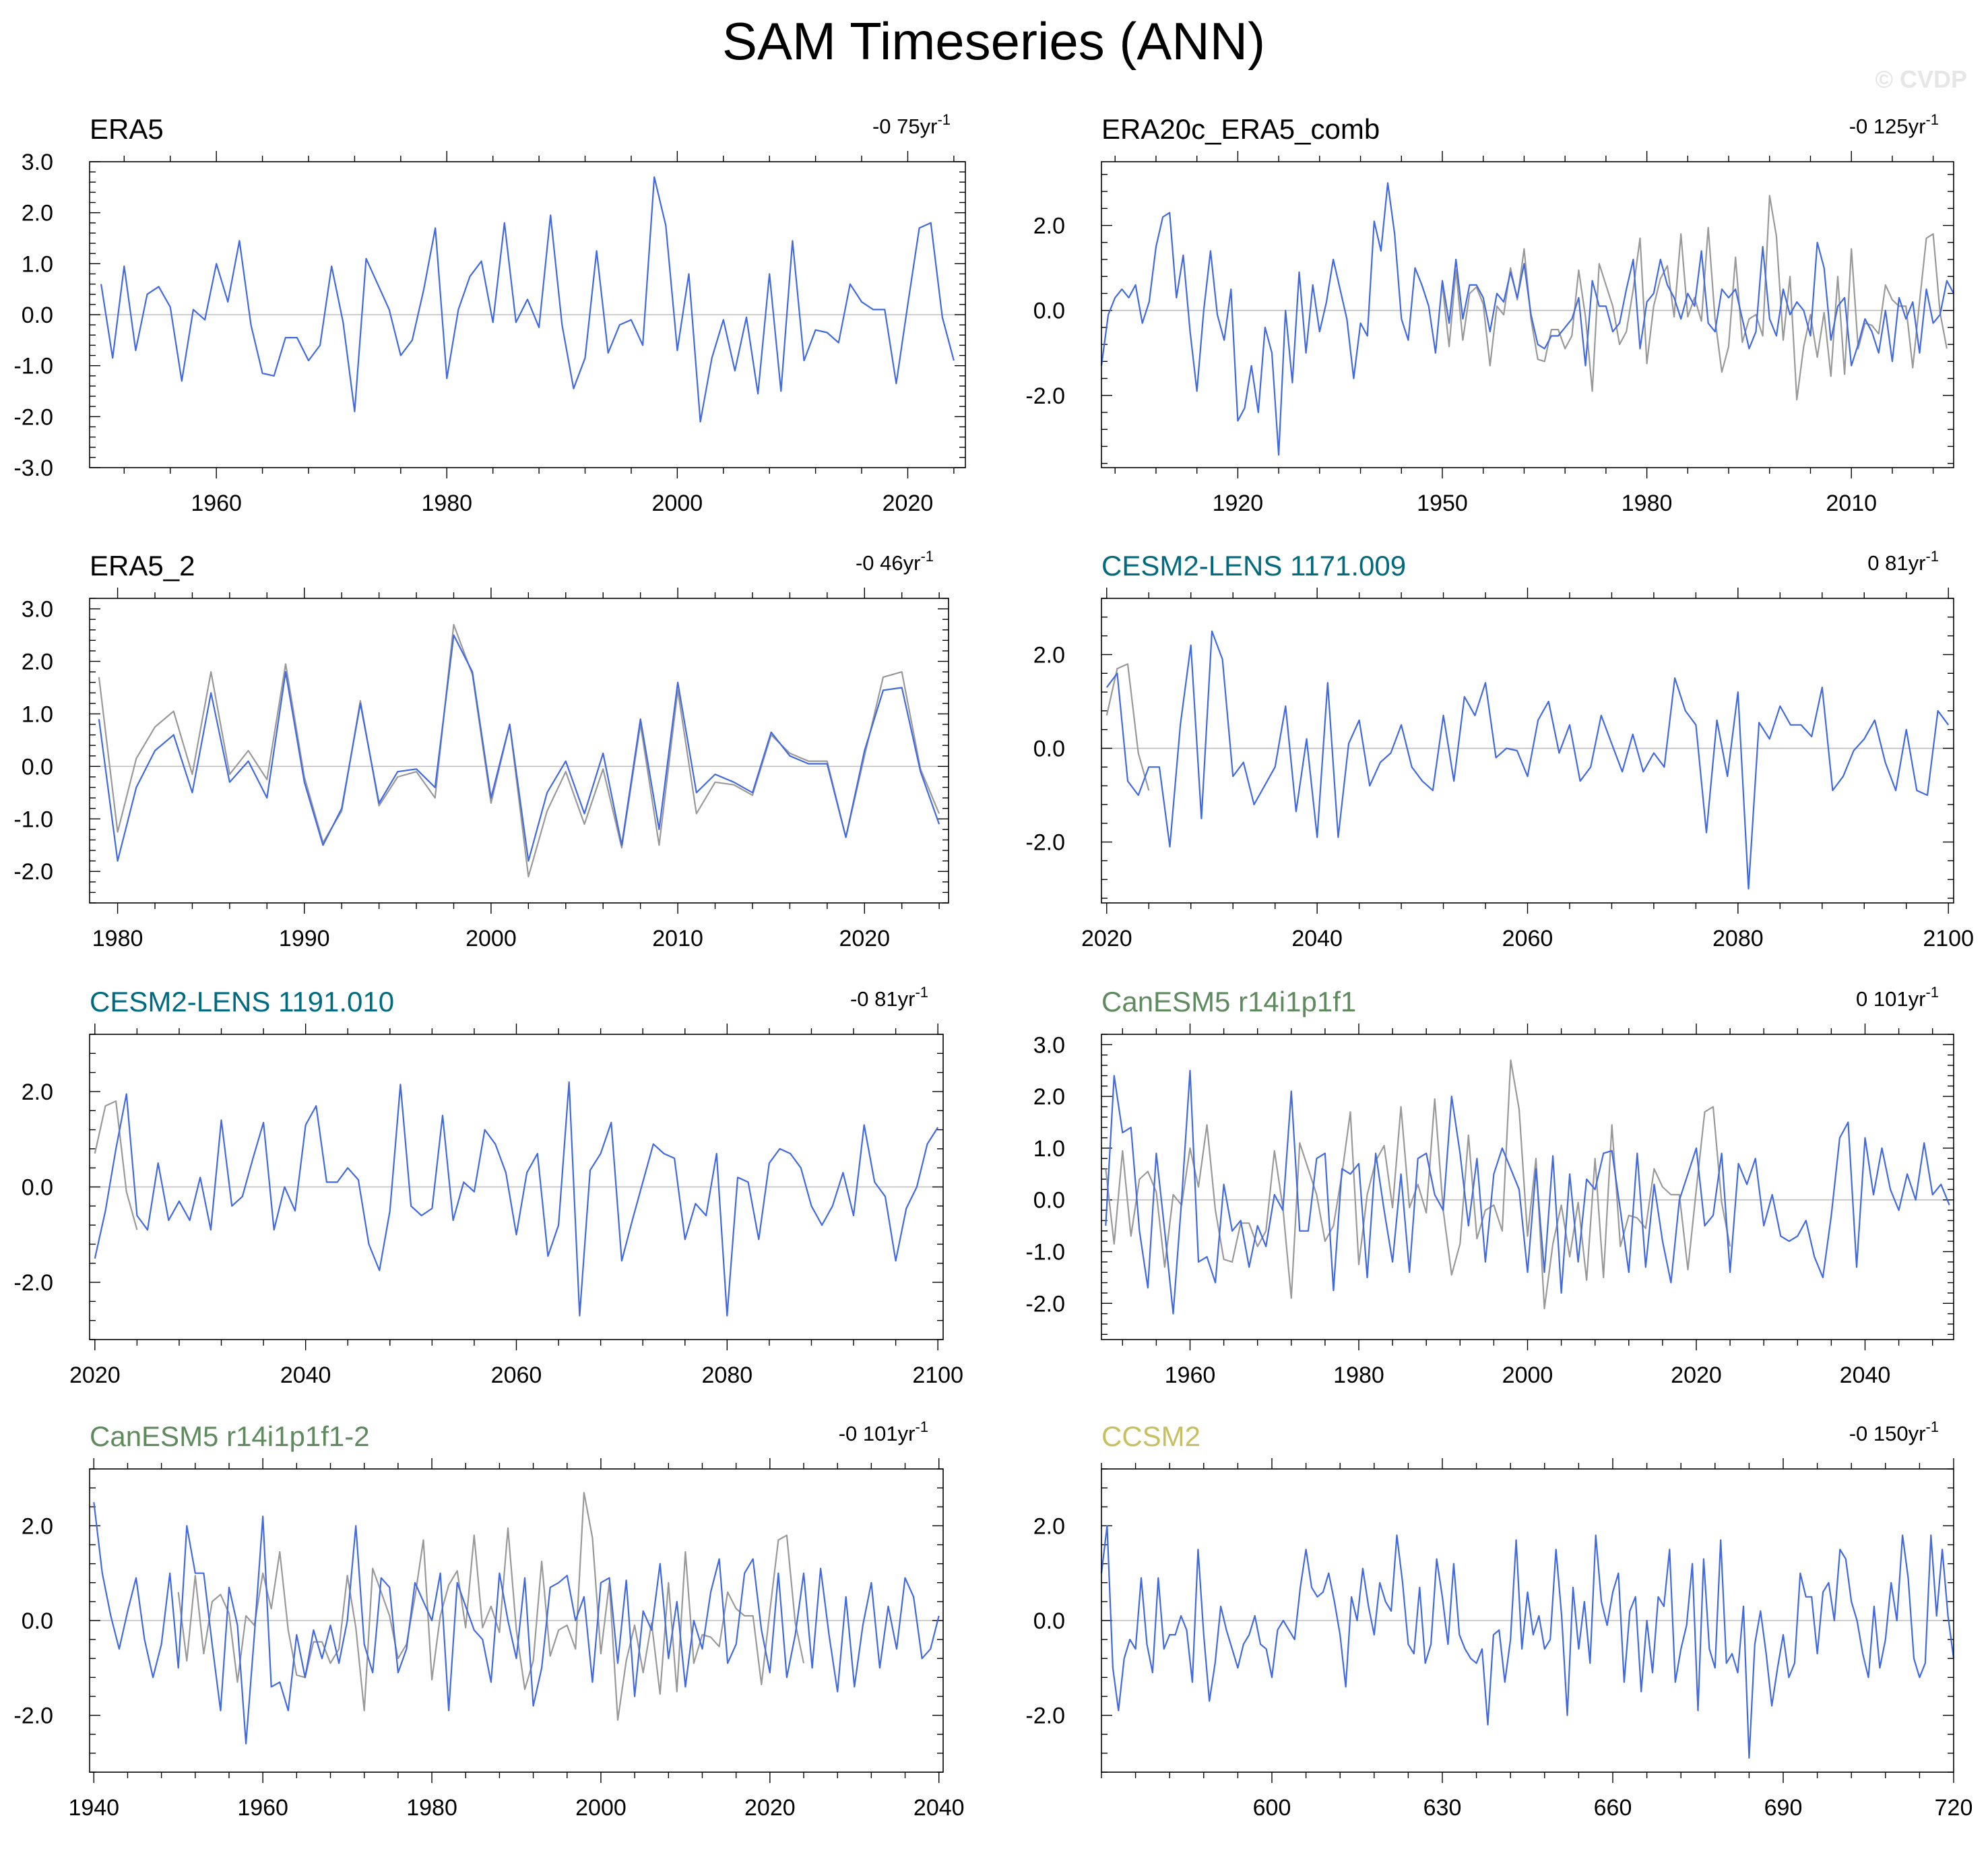 This screenshot has height=1851, width=1988. I want to click on trend-label: -0 101yr-1, so click(884, 1432).